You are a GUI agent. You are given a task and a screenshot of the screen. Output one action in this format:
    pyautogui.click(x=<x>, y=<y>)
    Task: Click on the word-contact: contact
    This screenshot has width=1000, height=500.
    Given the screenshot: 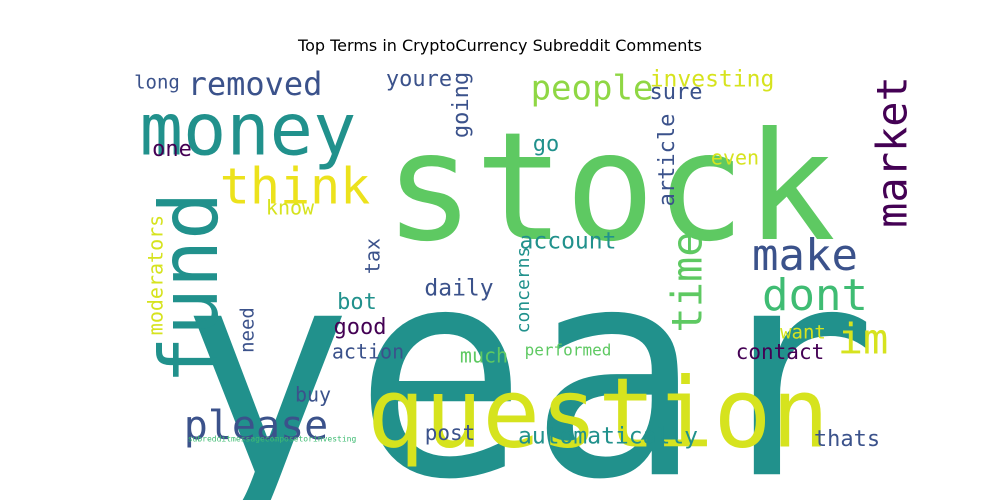 What is the action you would take?
    pyautogui.click(x=780, y=352)
    